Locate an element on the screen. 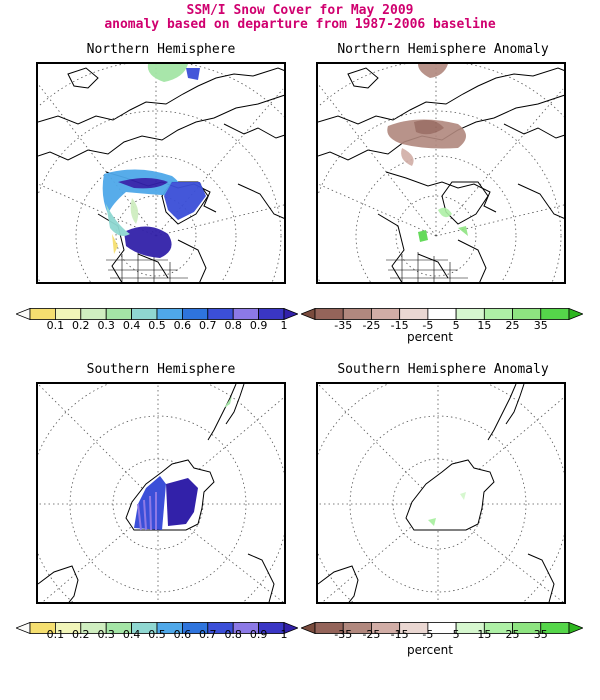 Image resolution: width=600 pixels, height=700 pixels. map-panel-sh-anomaly is located at coordinates (441, 493).